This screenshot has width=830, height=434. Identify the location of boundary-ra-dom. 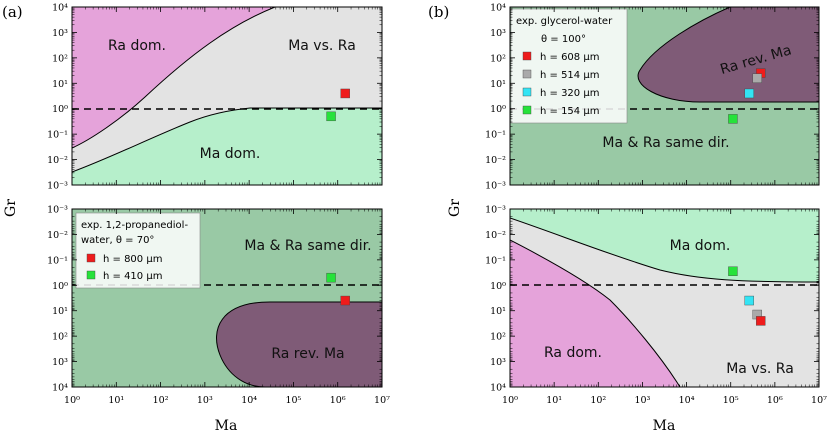
(595, 313).